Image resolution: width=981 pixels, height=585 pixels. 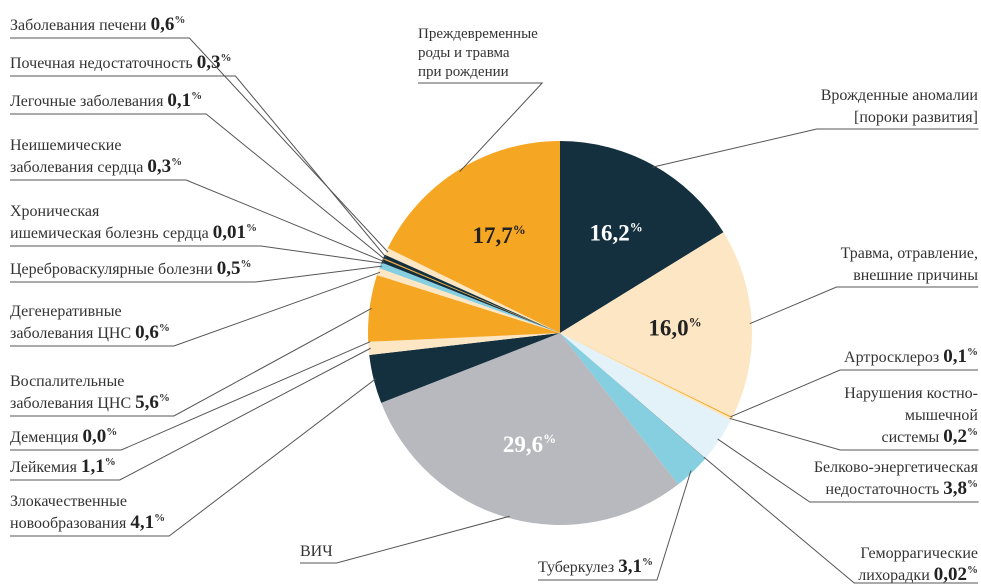 I want to click on category-label: Травма, отравление, внешние причины, so click(x=910, y=264).